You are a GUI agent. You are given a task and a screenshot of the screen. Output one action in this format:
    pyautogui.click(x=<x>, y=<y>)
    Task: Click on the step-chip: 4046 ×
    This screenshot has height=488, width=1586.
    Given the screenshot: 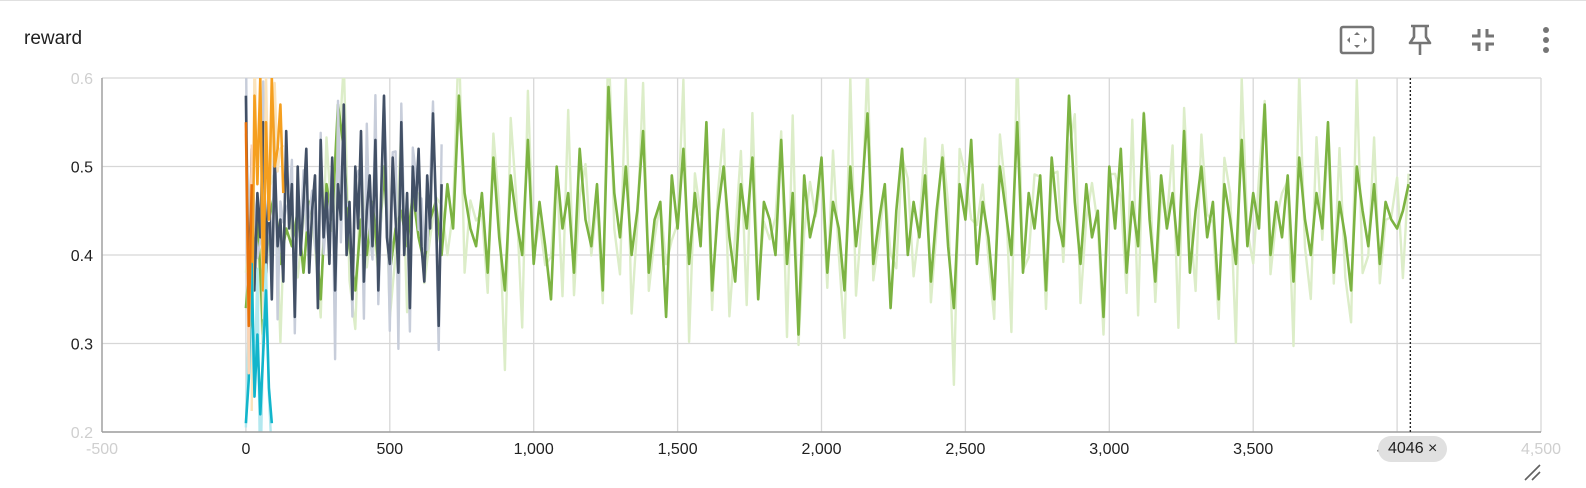 What is the action you would take?
    pyautogui.click(x=1413, y=449)
    